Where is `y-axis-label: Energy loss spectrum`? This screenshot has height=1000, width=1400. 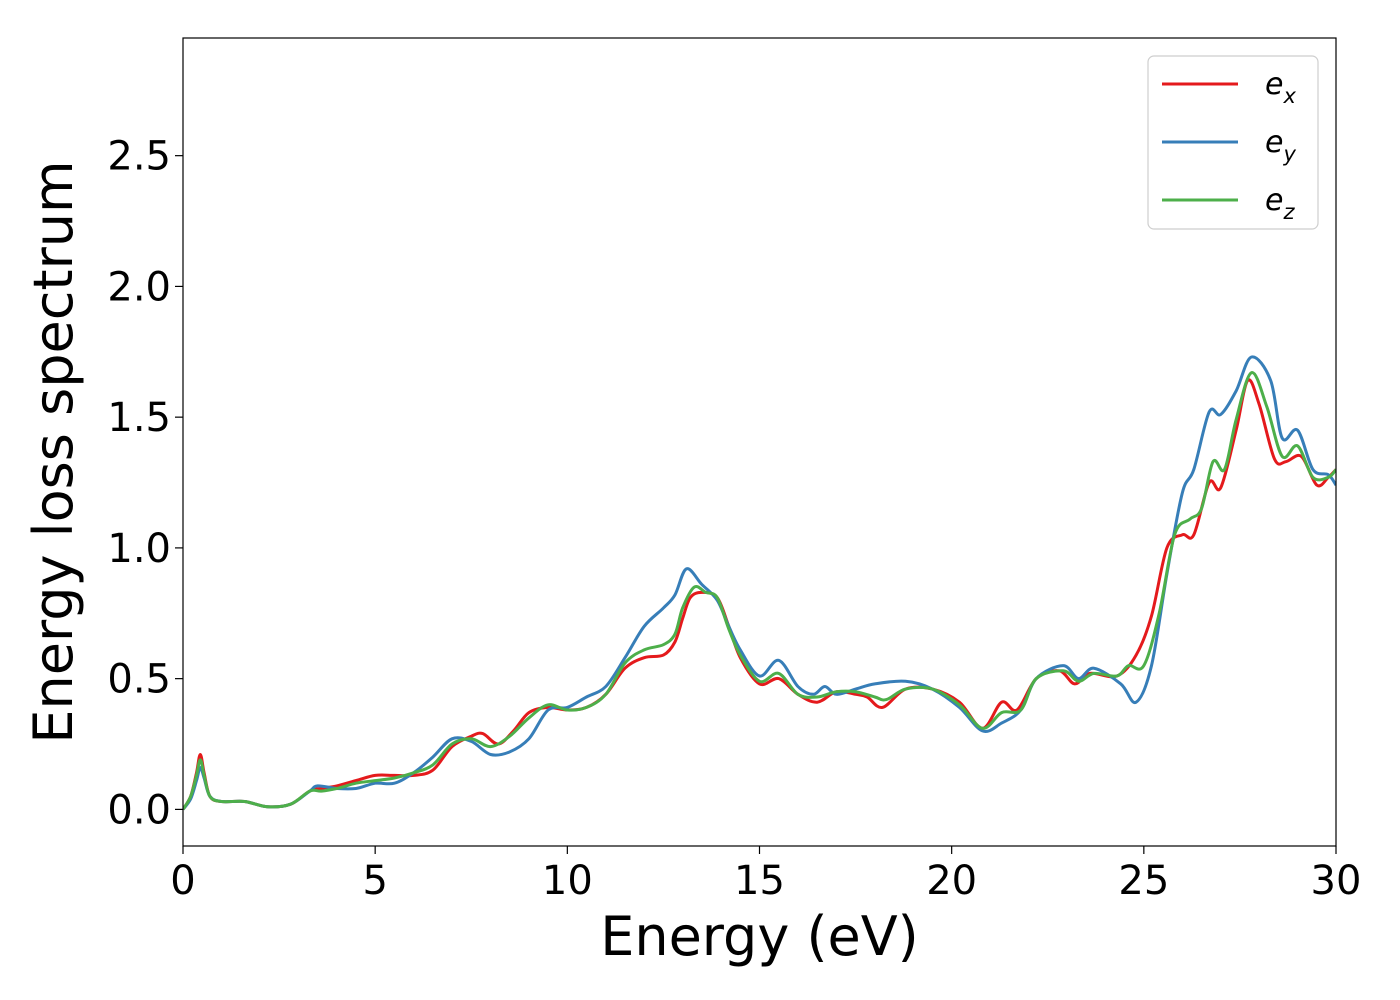 y-axis-label: Energy loss spectrum is located at coordinates (53, 451).